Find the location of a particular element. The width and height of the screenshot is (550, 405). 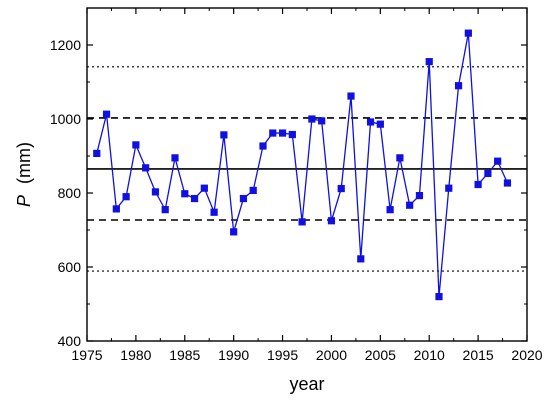

y-axis-symbol: P is located at coordinates (24, 201).